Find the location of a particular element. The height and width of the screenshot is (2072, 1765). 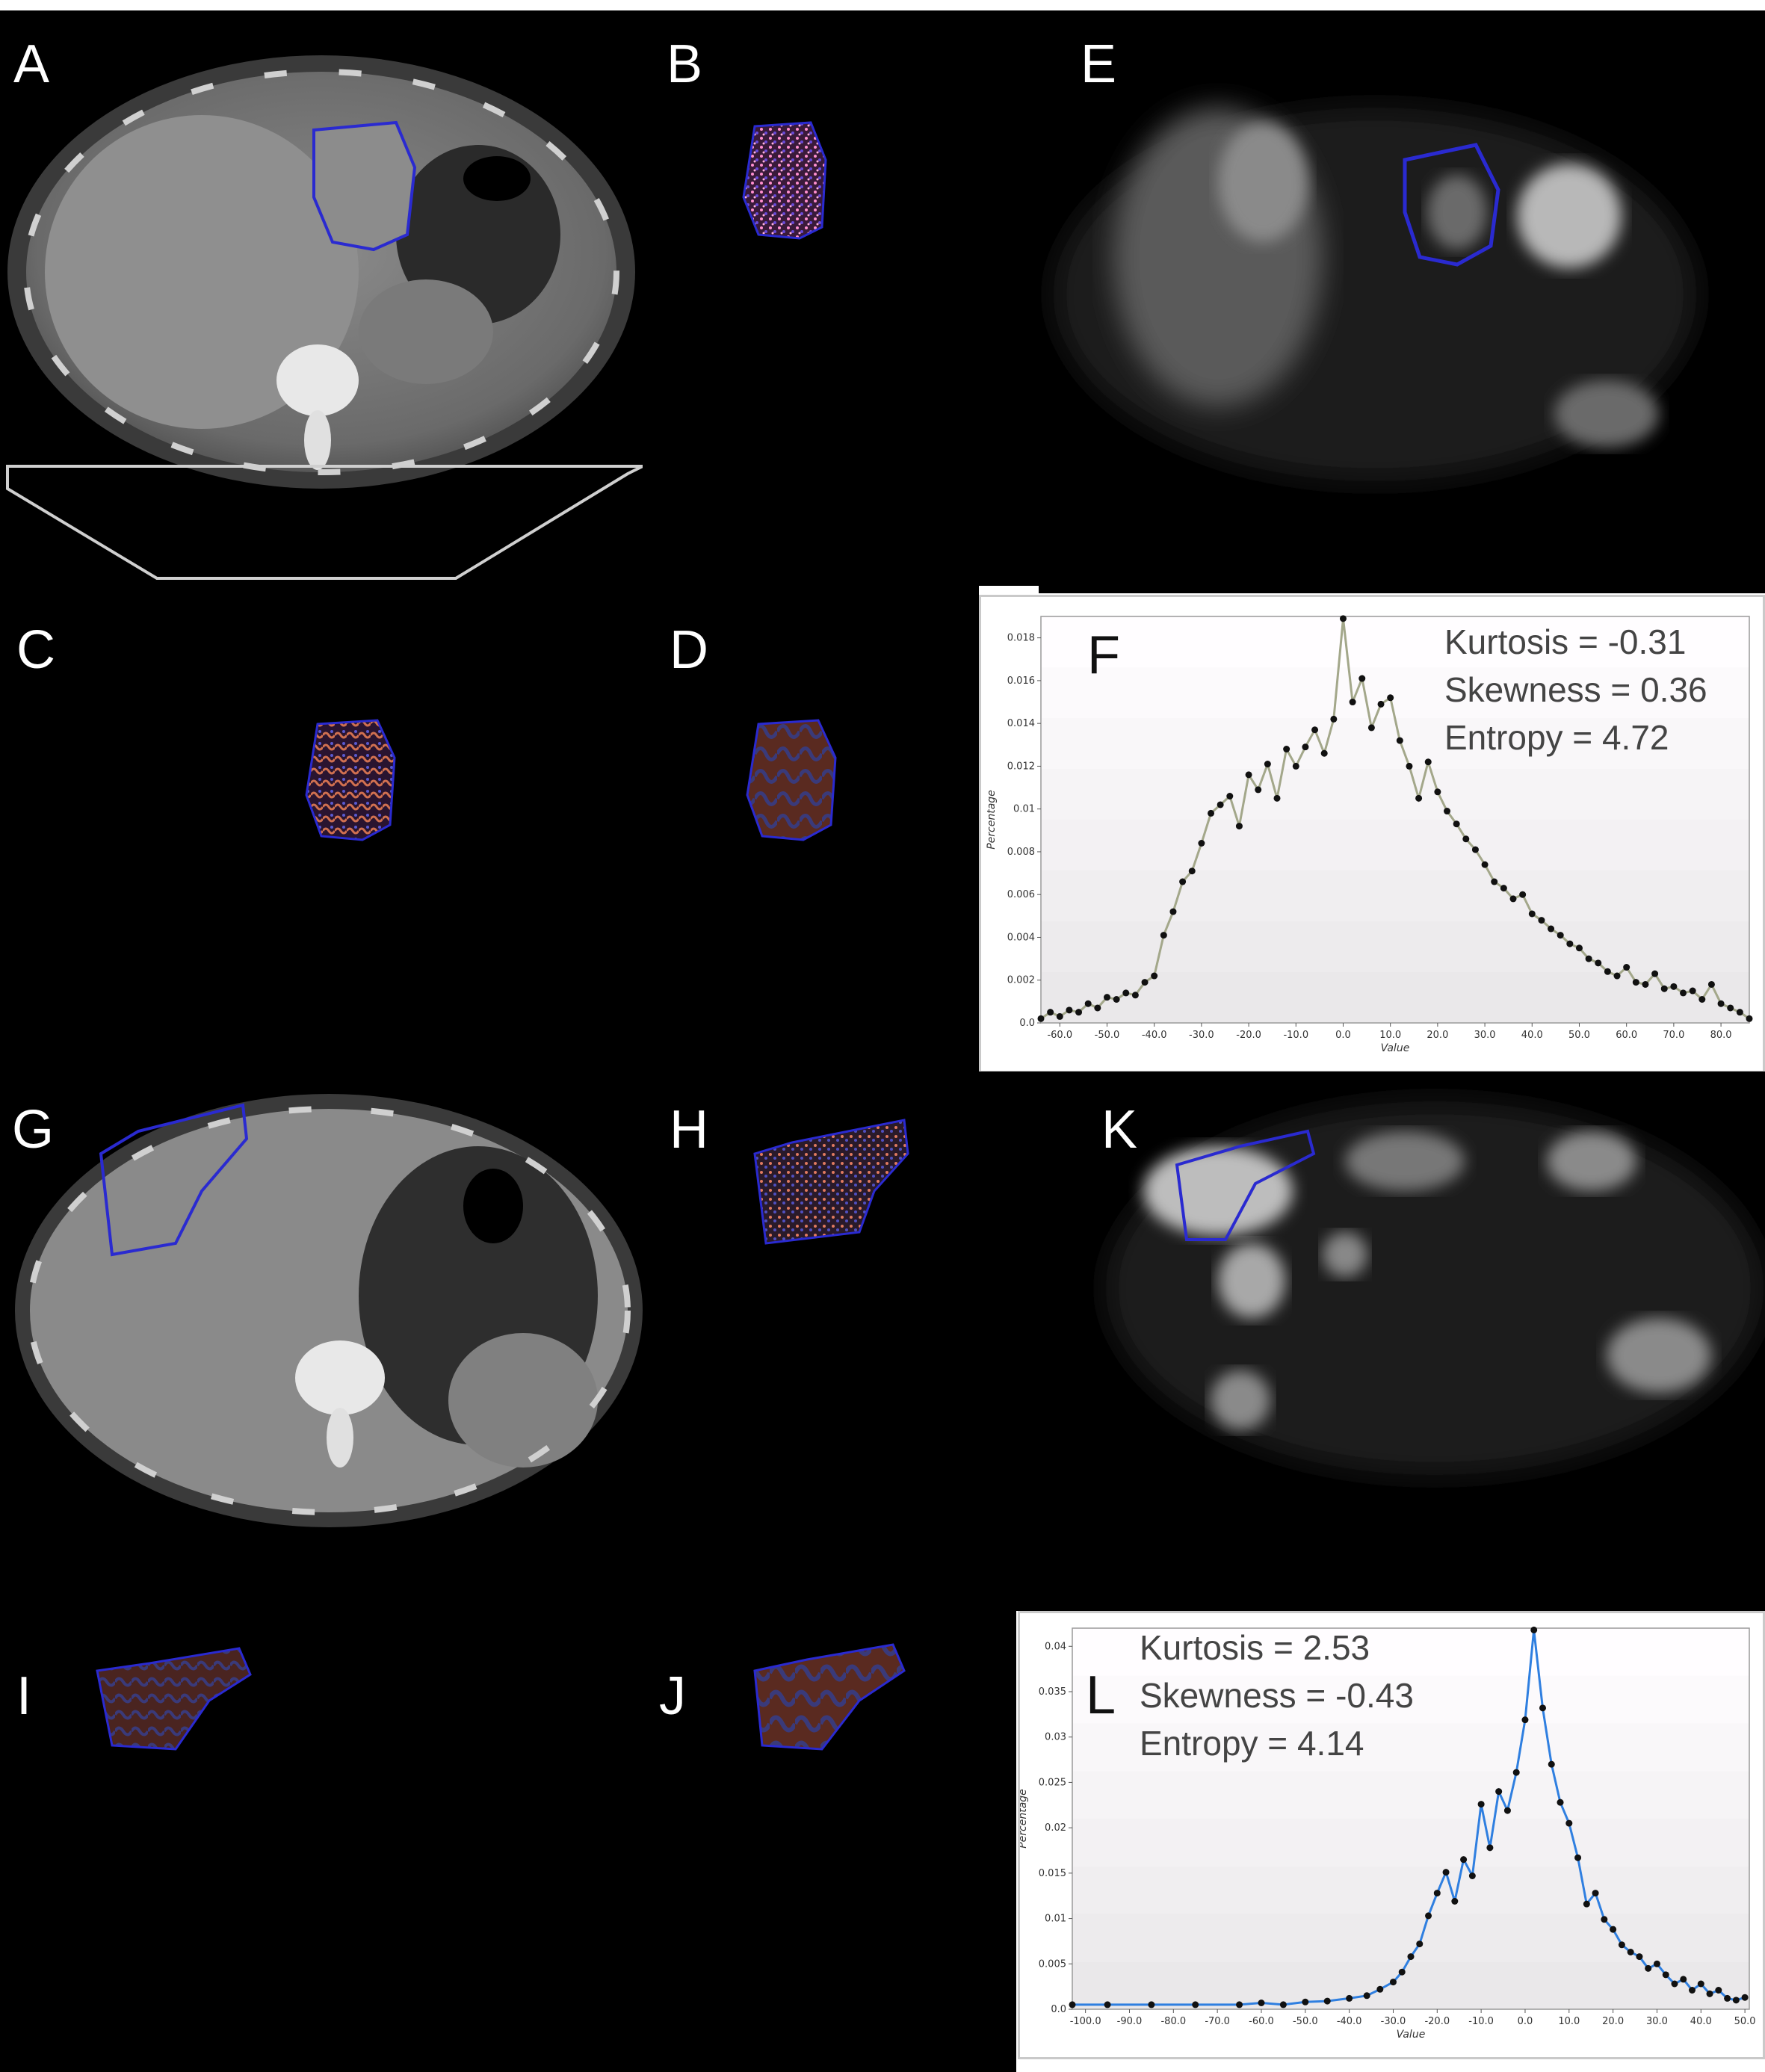

chart-l-x-tick-label: 50.0 is located at coordinates (1745, 2021).